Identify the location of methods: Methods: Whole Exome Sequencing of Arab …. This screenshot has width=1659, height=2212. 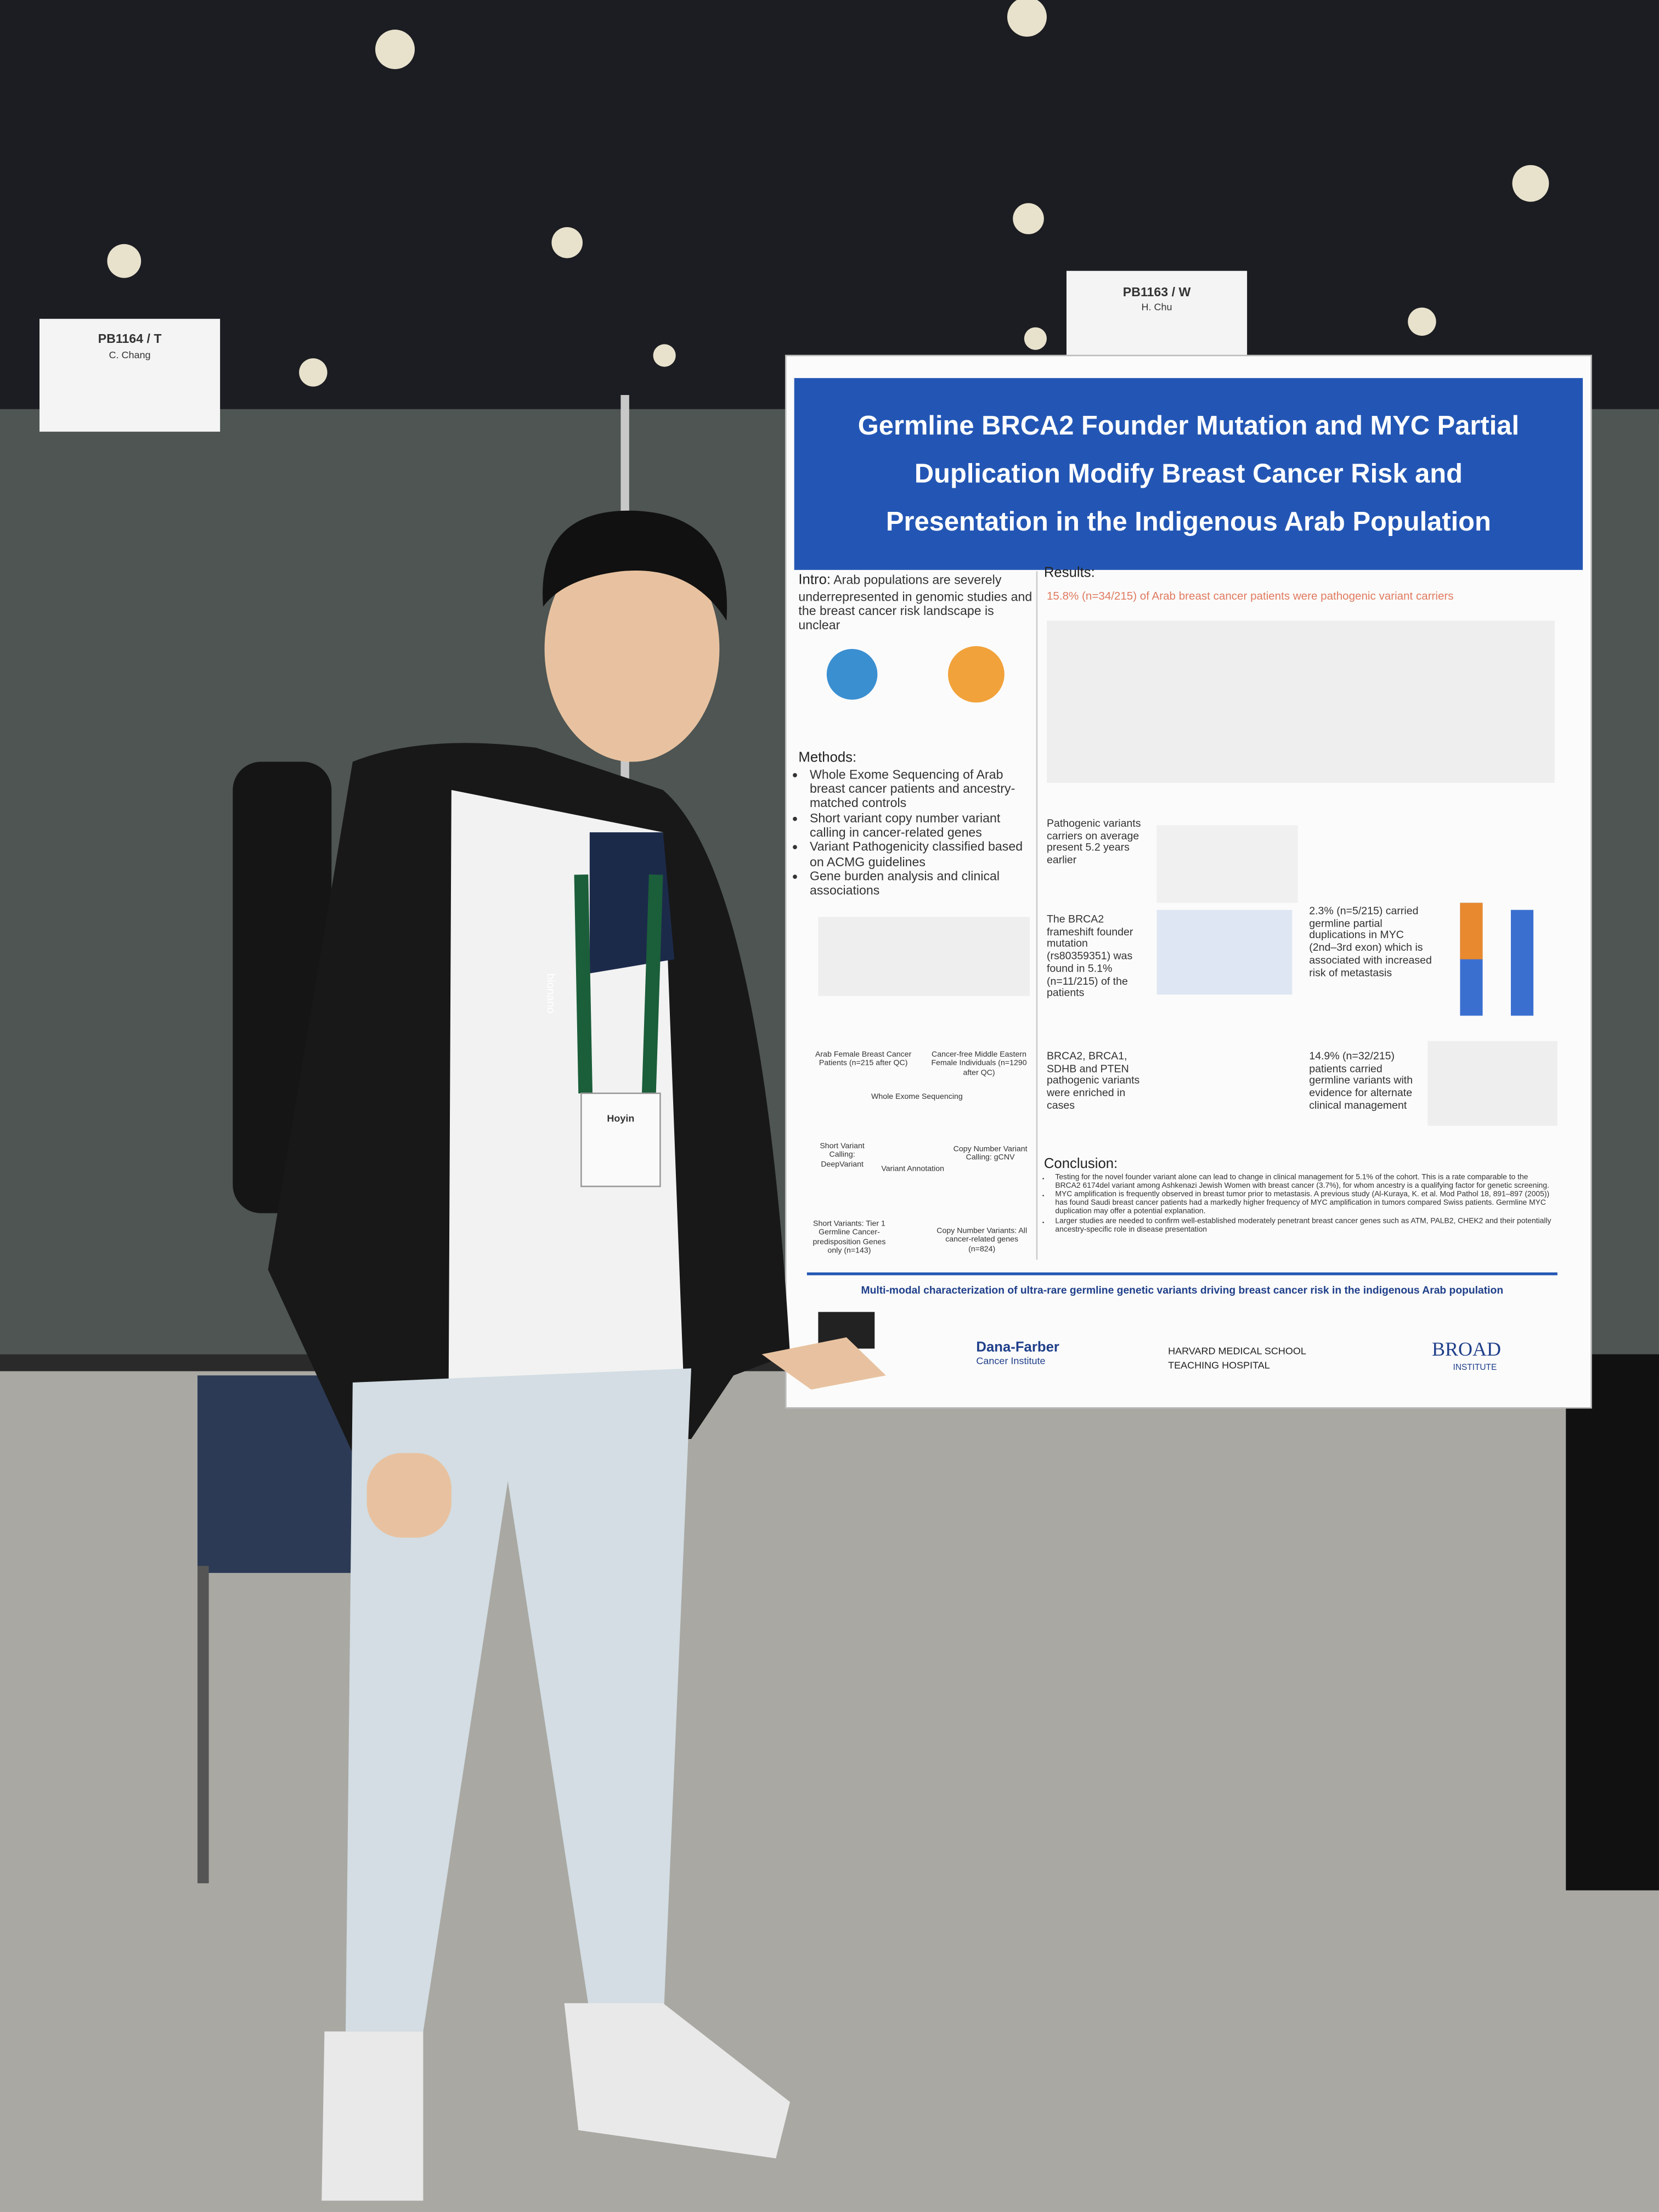
(915, 825).